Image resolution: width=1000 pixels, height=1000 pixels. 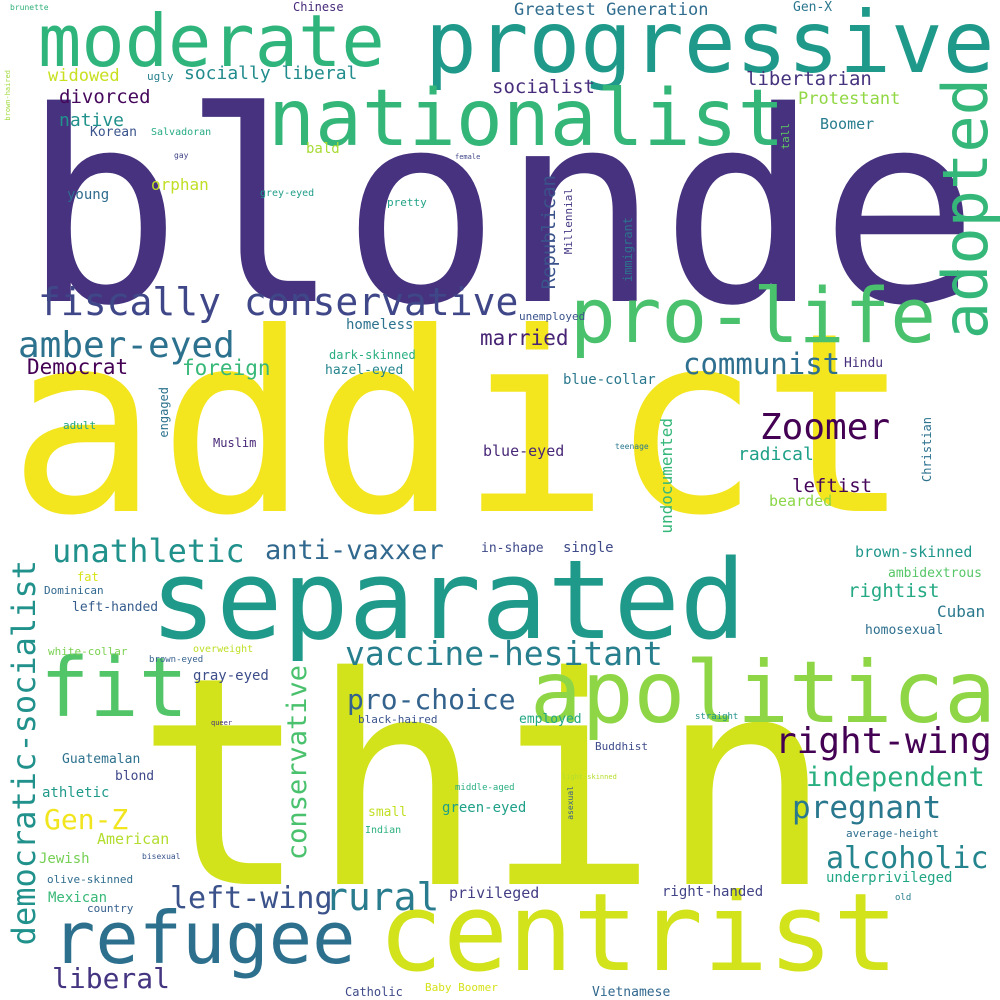 I want to click on word-blue-collar: blue-collar, so click(x=609, y=380).